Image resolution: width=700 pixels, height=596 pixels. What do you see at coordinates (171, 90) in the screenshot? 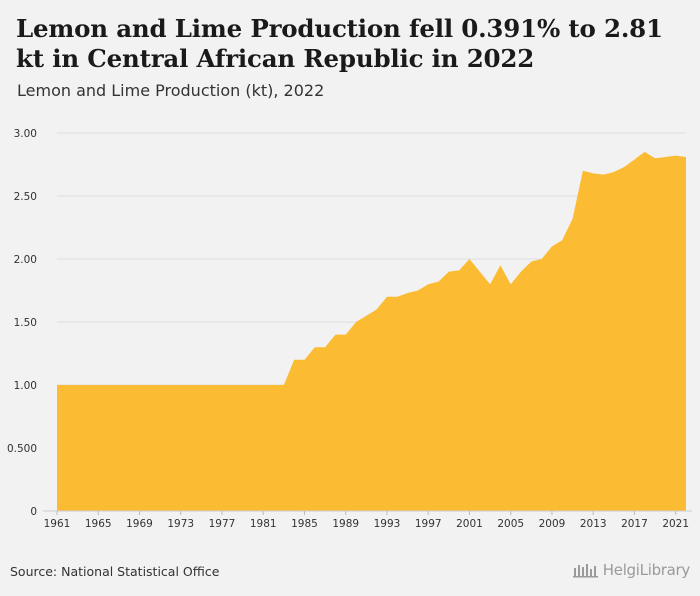
I see `chart-subtitle: Lemon and Lime Production (kt), 2022` at bounding box center [171, 90].